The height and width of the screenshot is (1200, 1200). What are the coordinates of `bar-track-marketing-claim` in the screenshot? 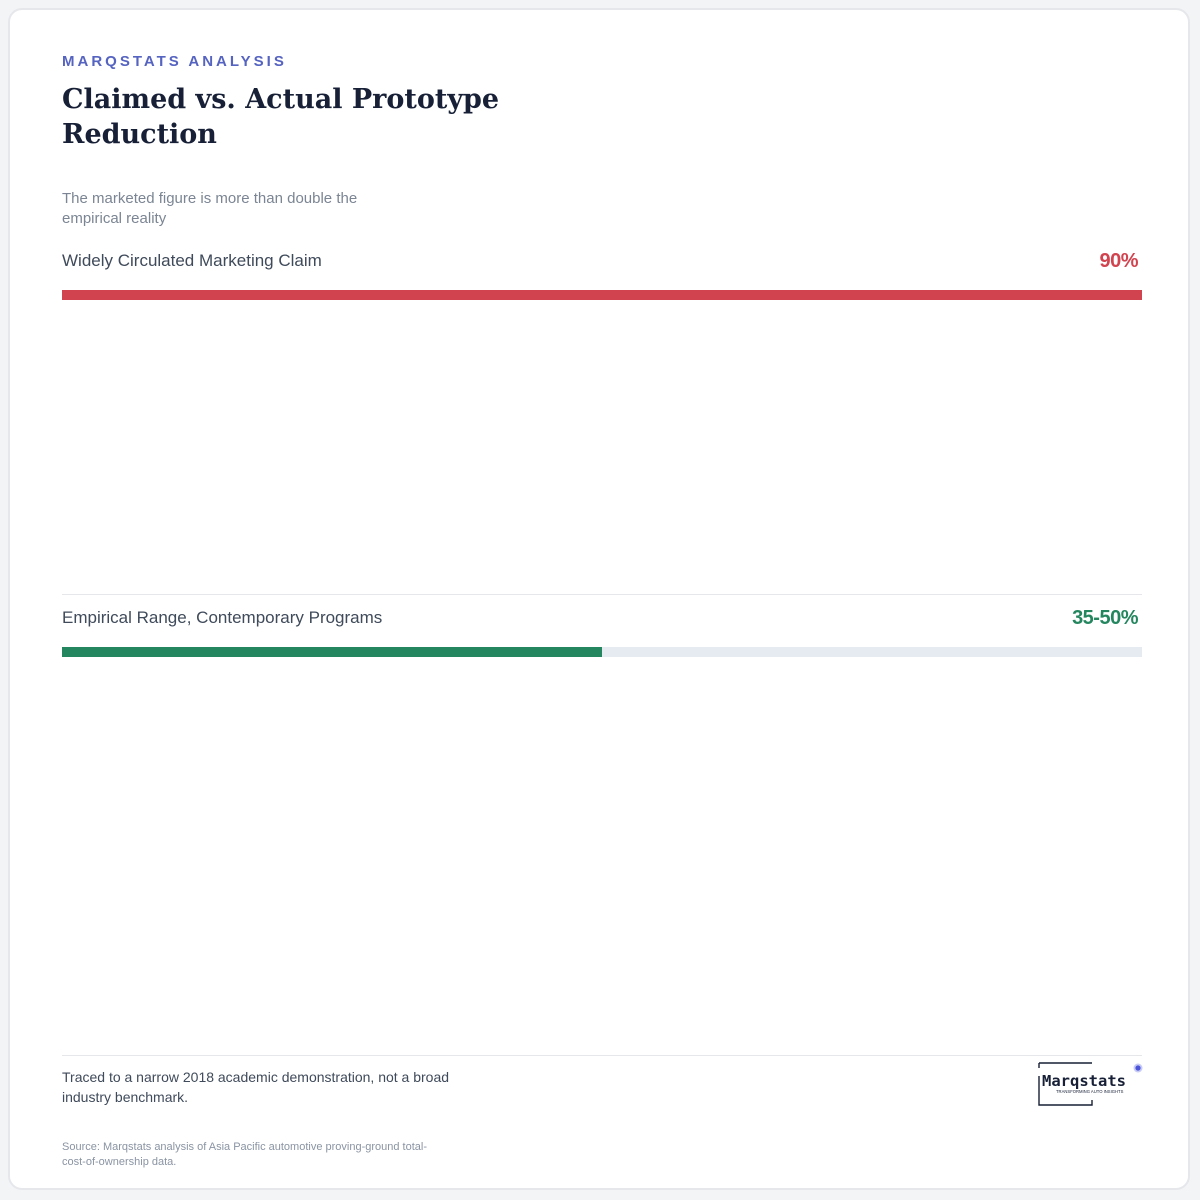 It's located at (602, 295).